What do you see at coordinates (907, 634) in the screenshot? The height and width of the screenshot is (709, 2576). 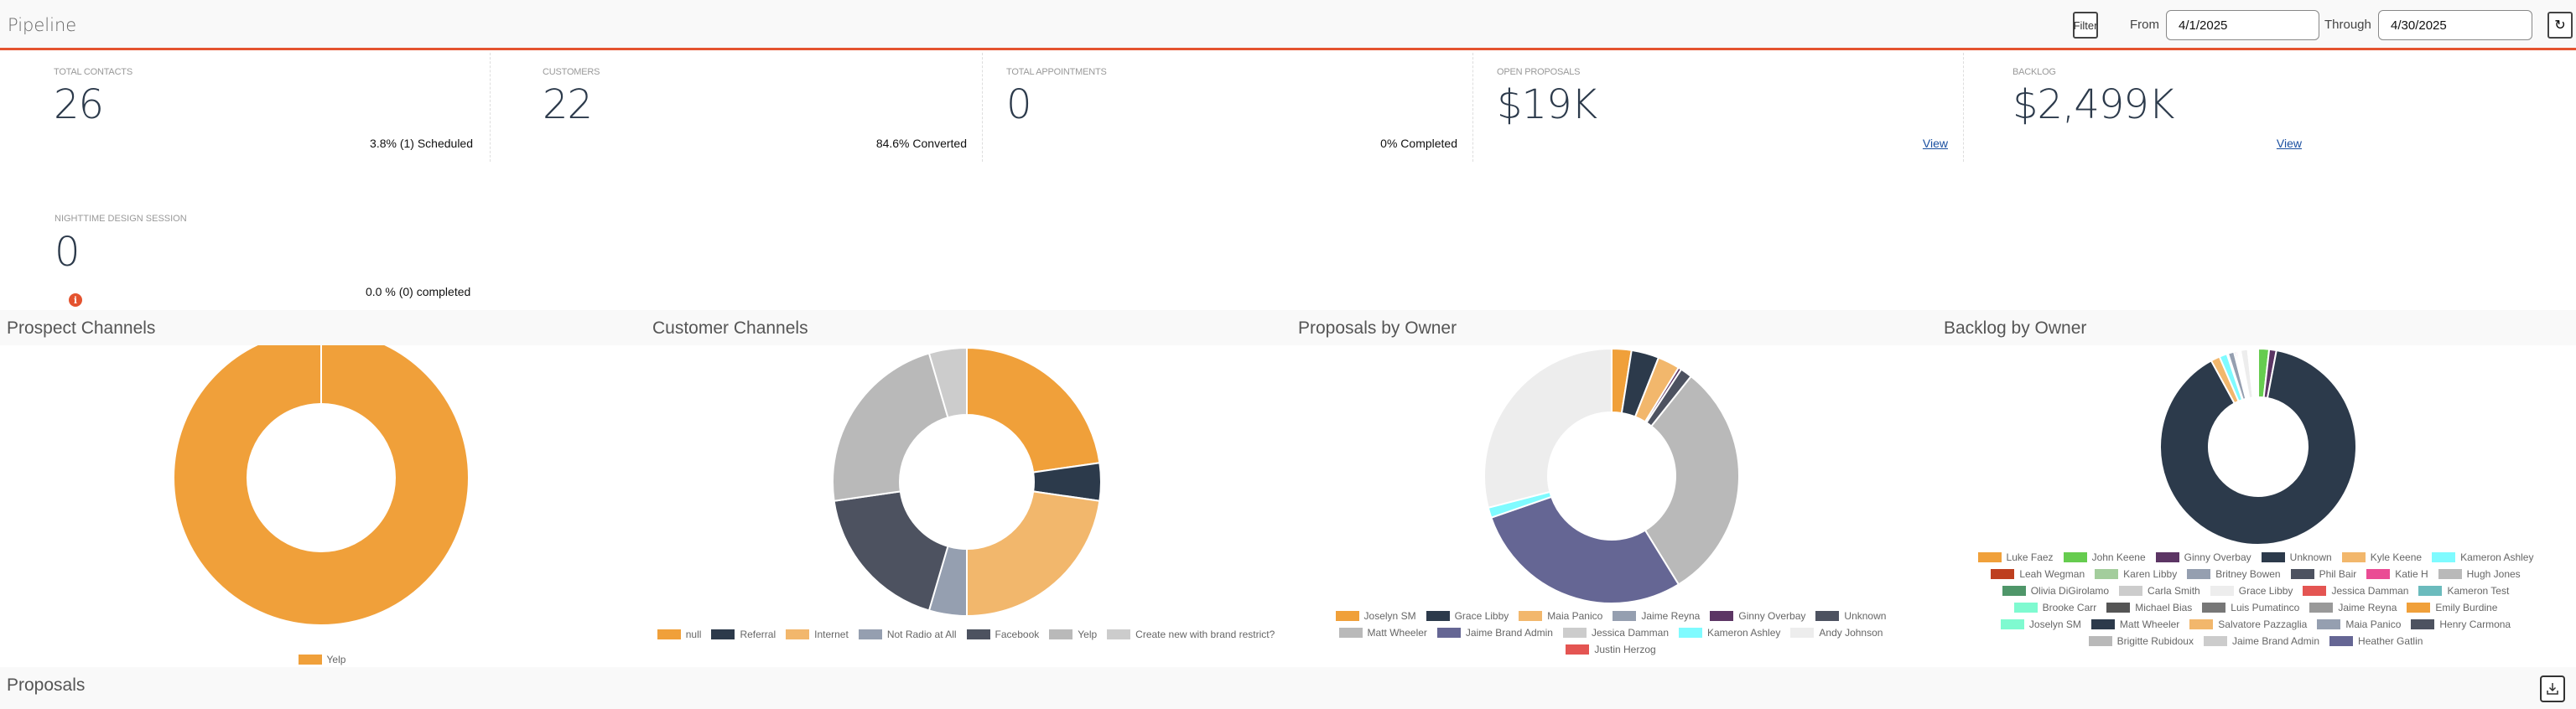 I see `legend-item: Not Radio at All` at bounding box center [907, 634].